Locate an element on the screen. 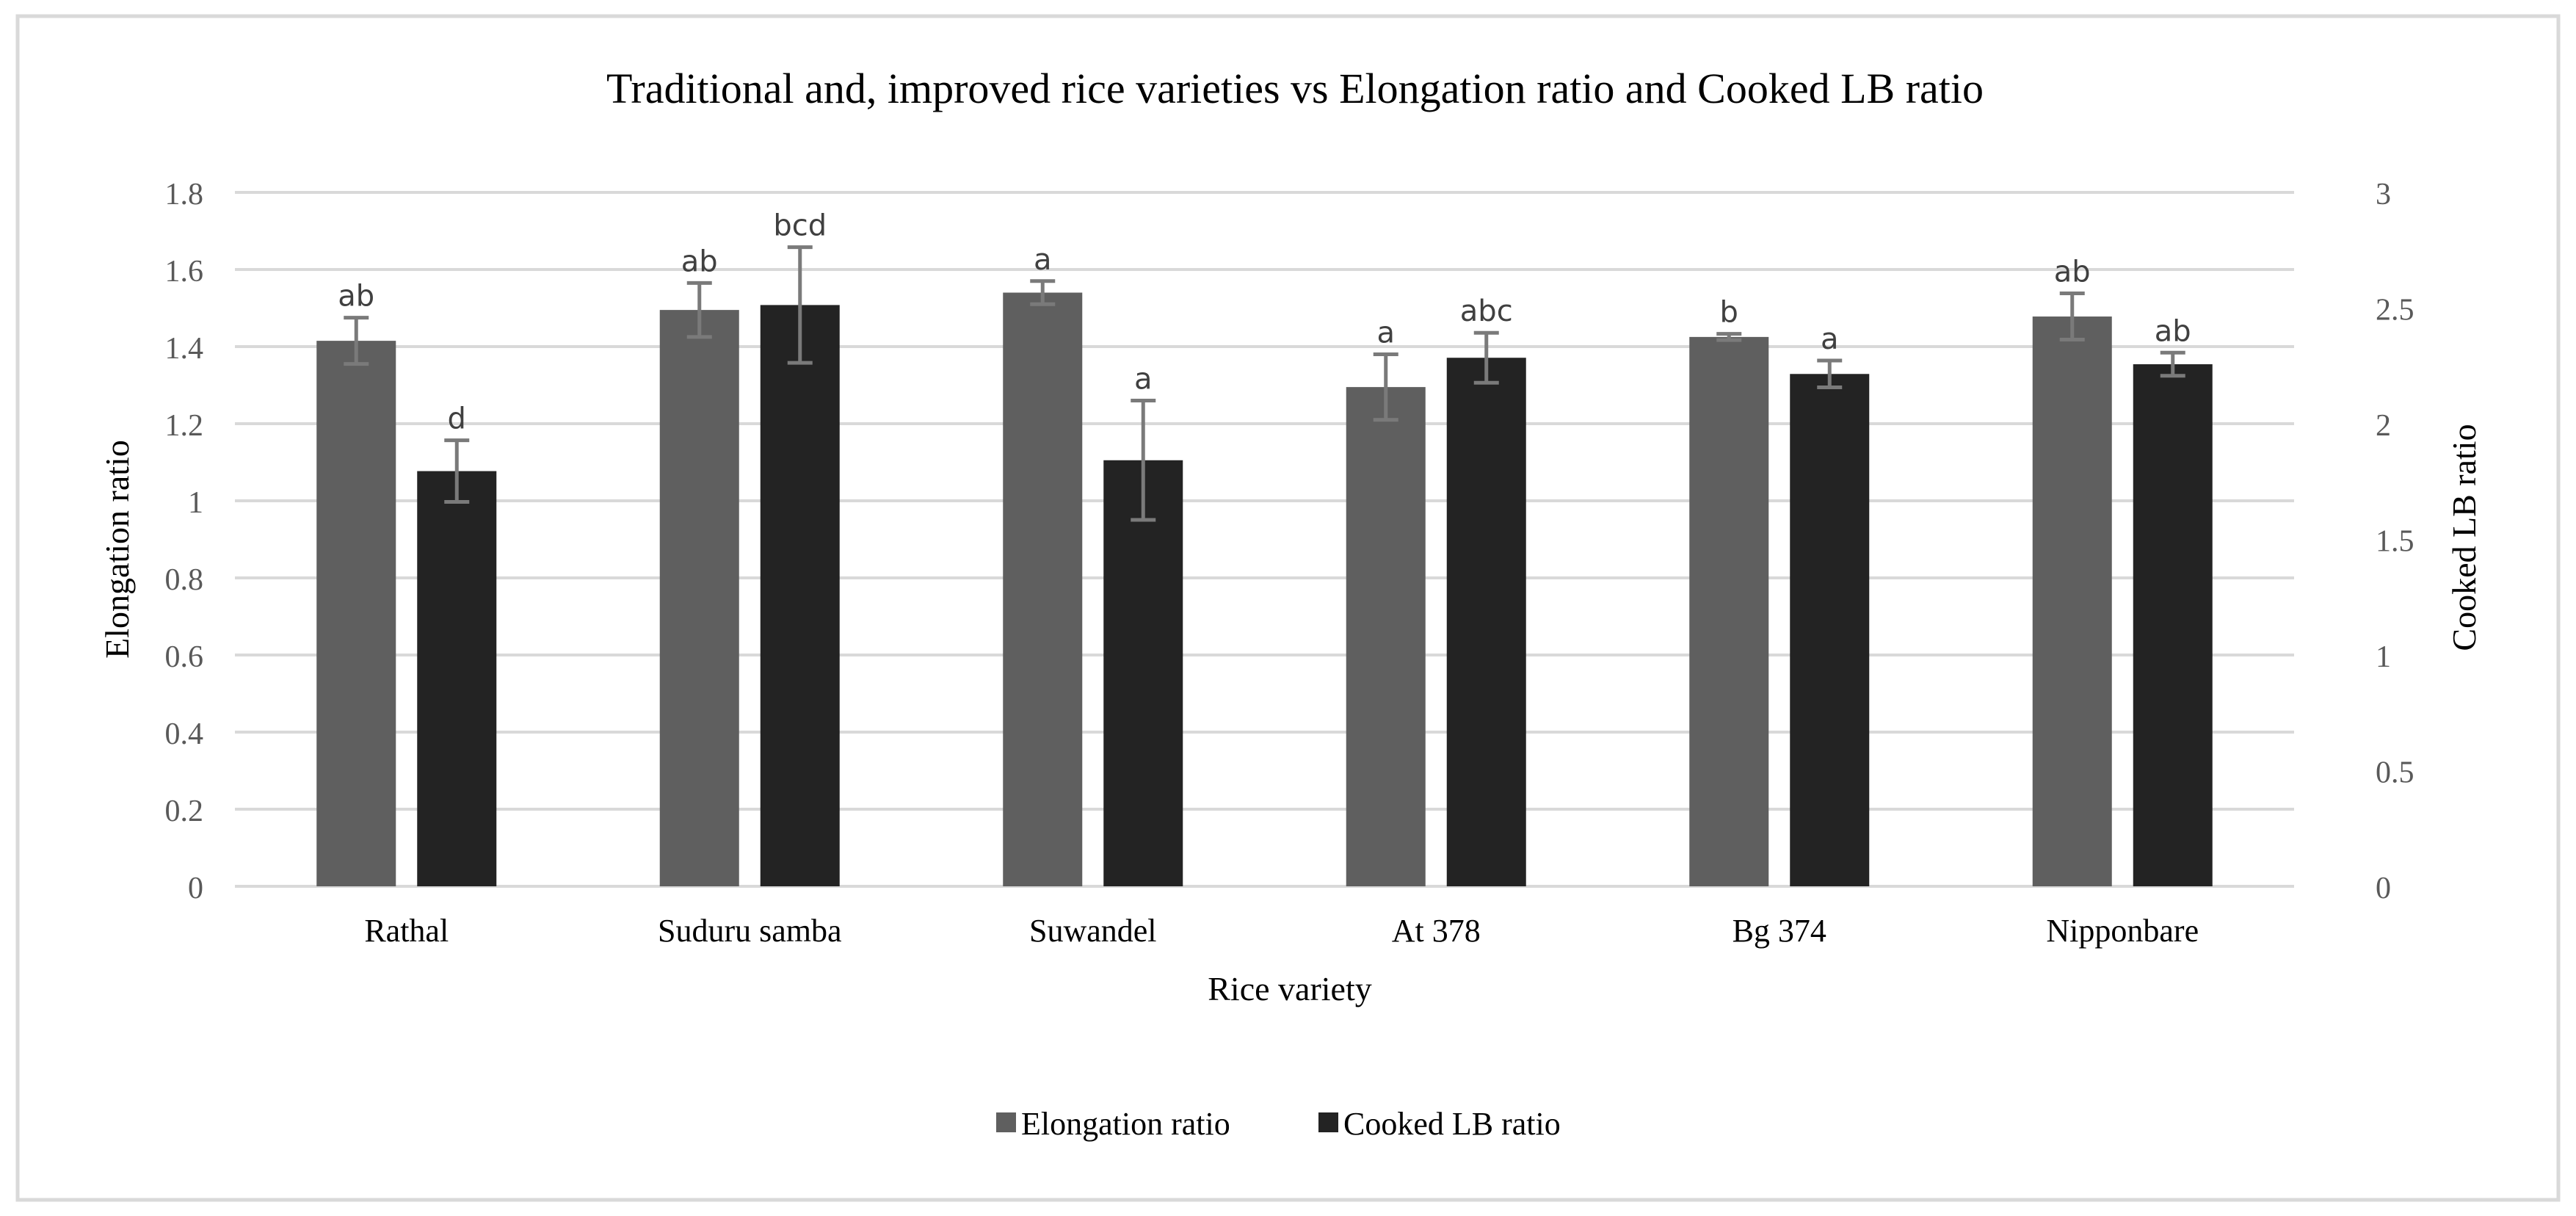  right-axis-ticks: 0 0.5 1 1.5 2 2.5 3 is located at coordinates (2395, 541).